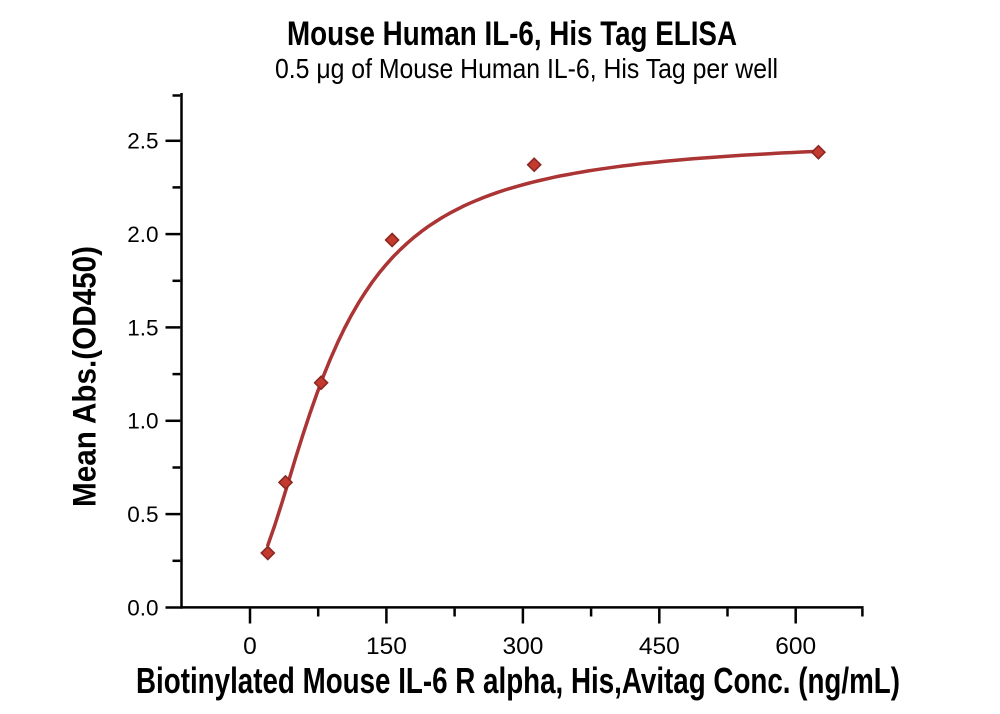  Describe the element at coordinates (142, 141) in the screenshot. I see `svg-text: 2.5` at that location.